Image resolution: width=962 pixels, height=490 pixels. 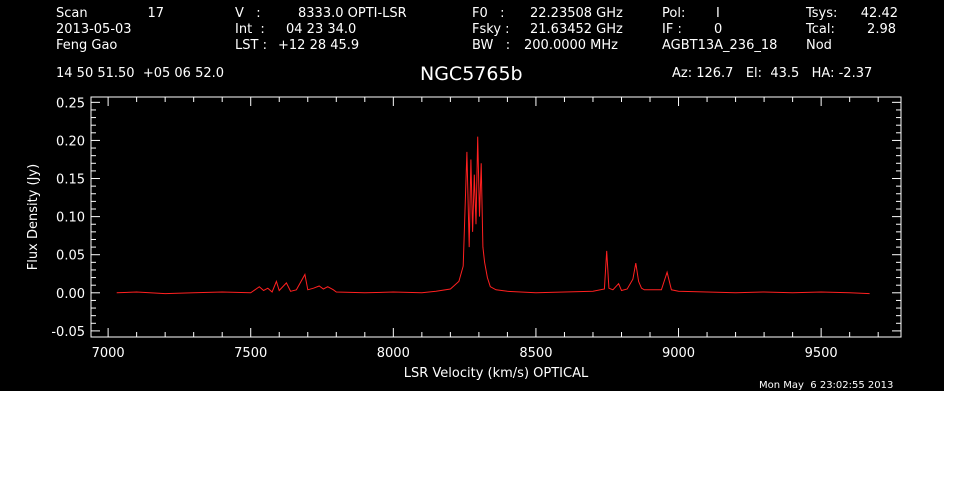 I want to click on tsys-value: 42.42, so click(x=879, y=13).